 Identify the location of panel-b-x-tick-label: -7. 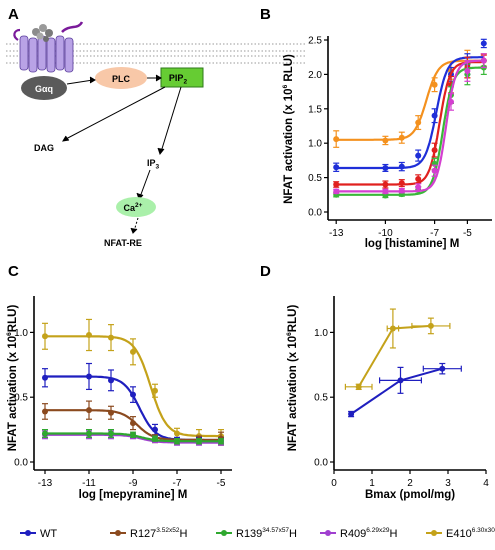
(434, 233).